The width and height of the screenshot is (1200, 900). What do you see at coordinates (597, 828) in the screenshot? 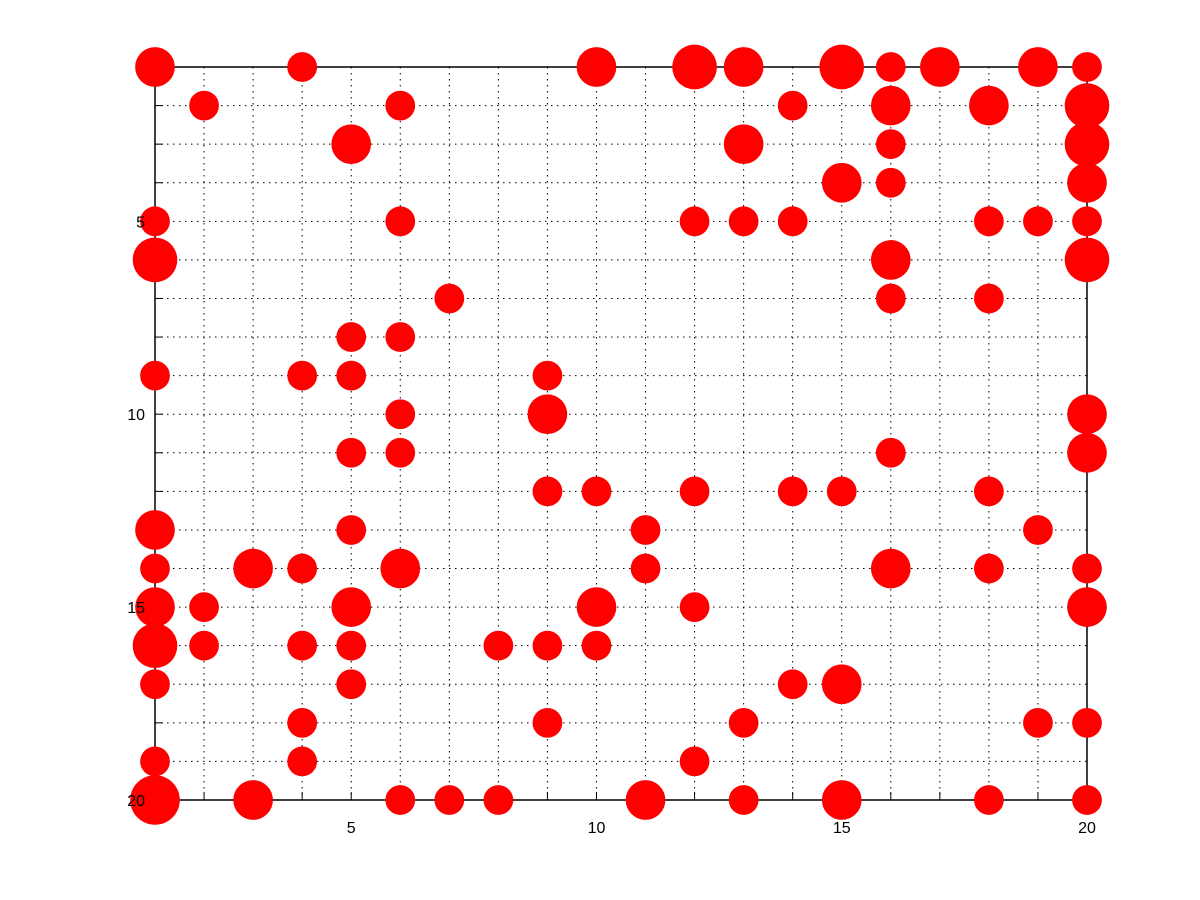
I see `x-tick-label: 10` at bounding box center [597, 828].